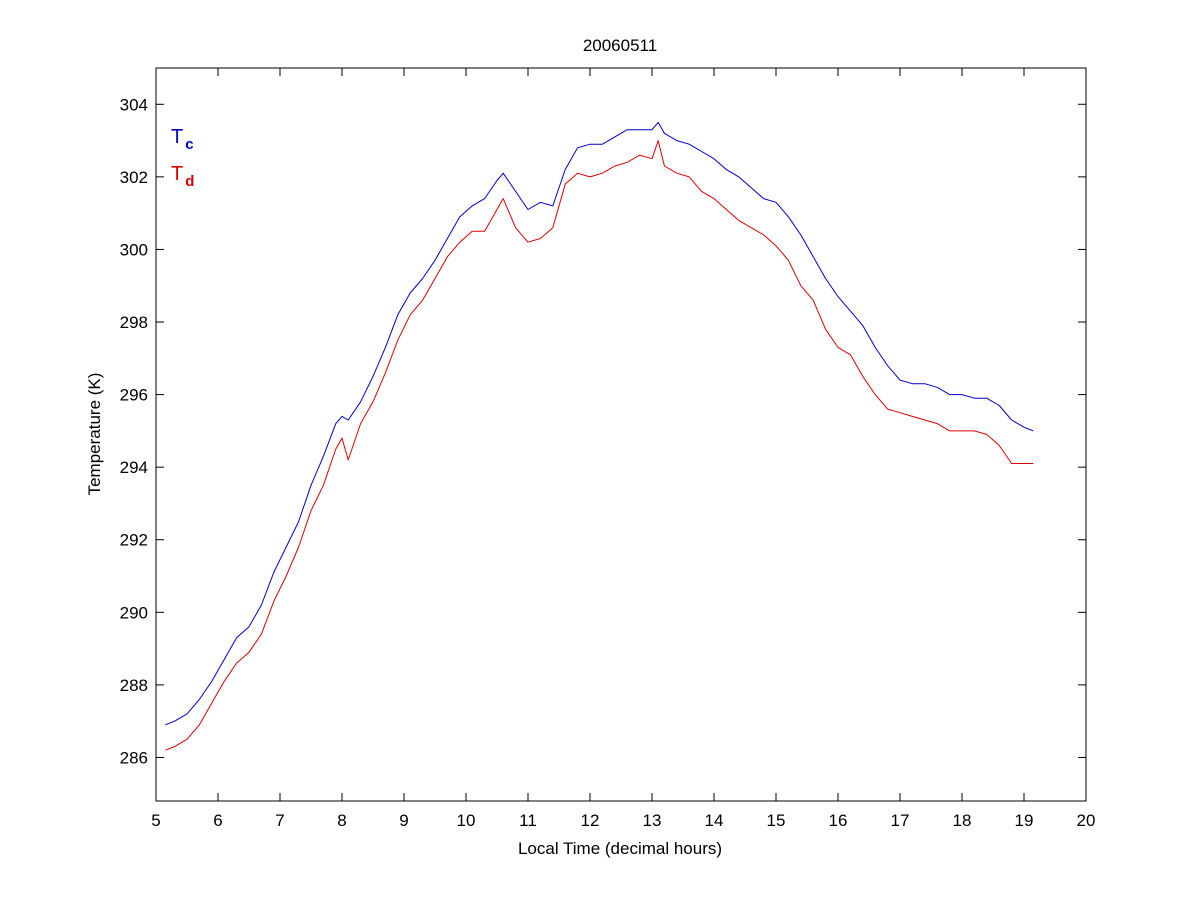 Image resolution: width=1200 pixels, height=900 pixels. Describe the element at coordinates (776, 820) in the screenshot. I see `x-tick-label: 15` at that location.